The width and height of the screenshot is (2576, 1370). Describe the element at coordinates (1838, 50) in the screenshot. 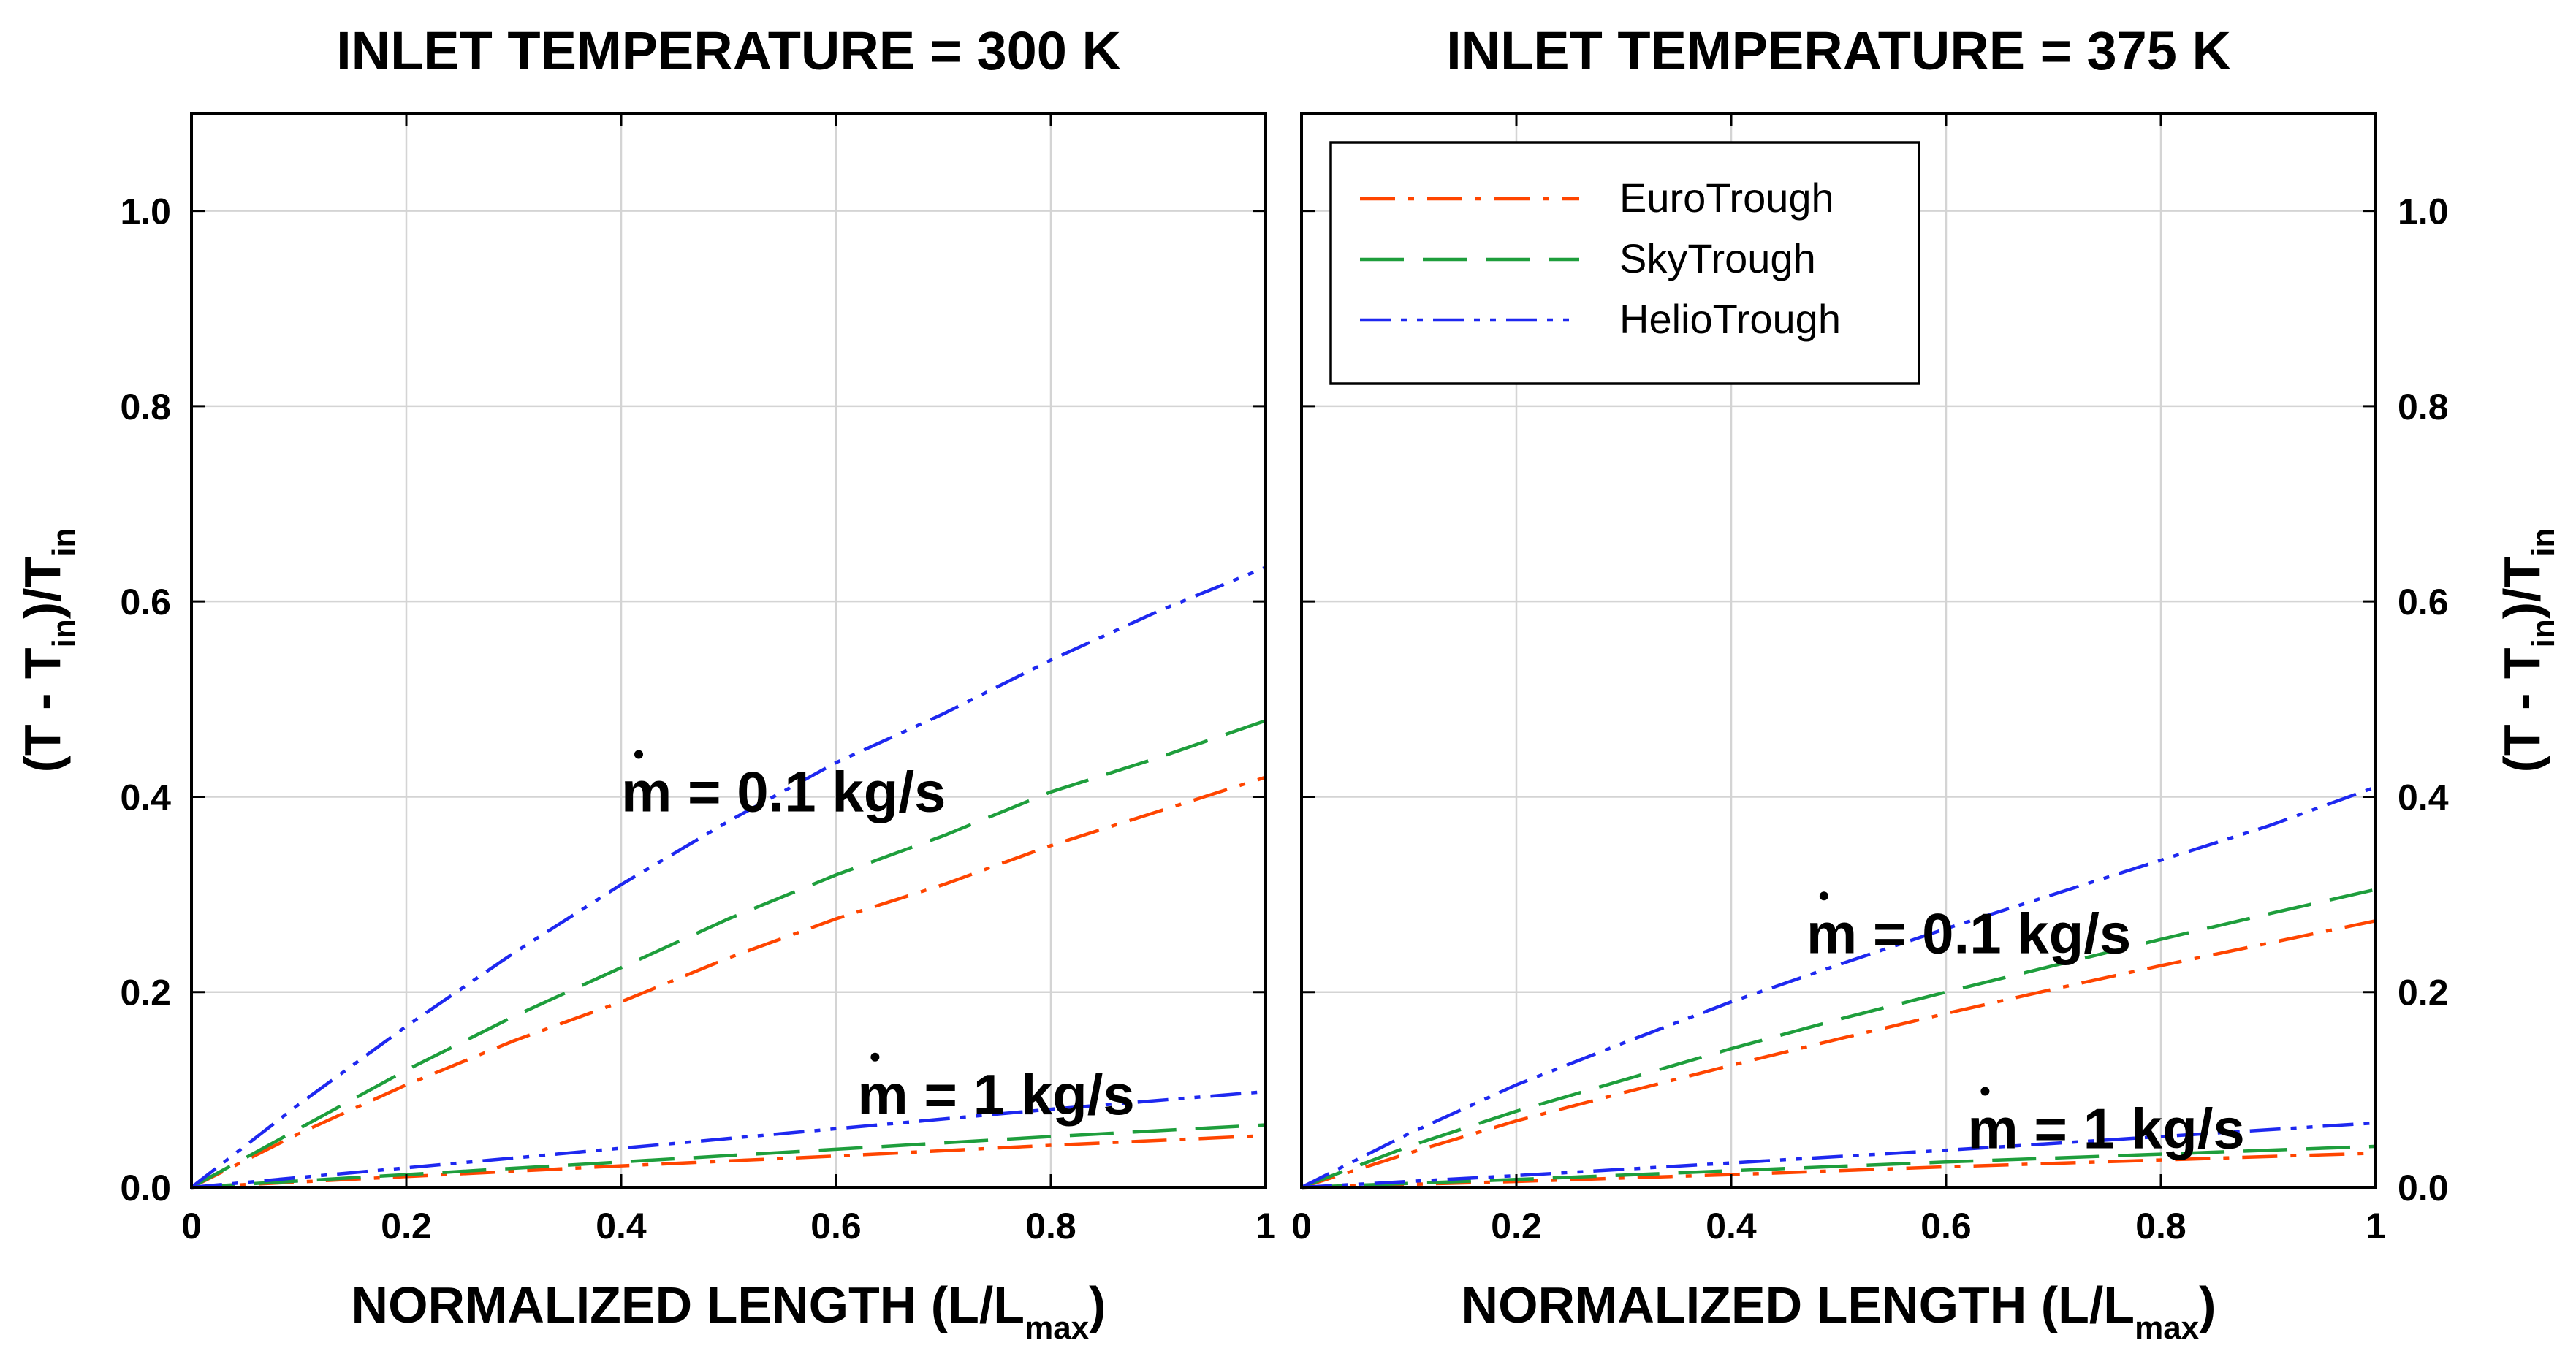

I see `chart-title: INLET TEMPERATURE = 375 K` at that location.